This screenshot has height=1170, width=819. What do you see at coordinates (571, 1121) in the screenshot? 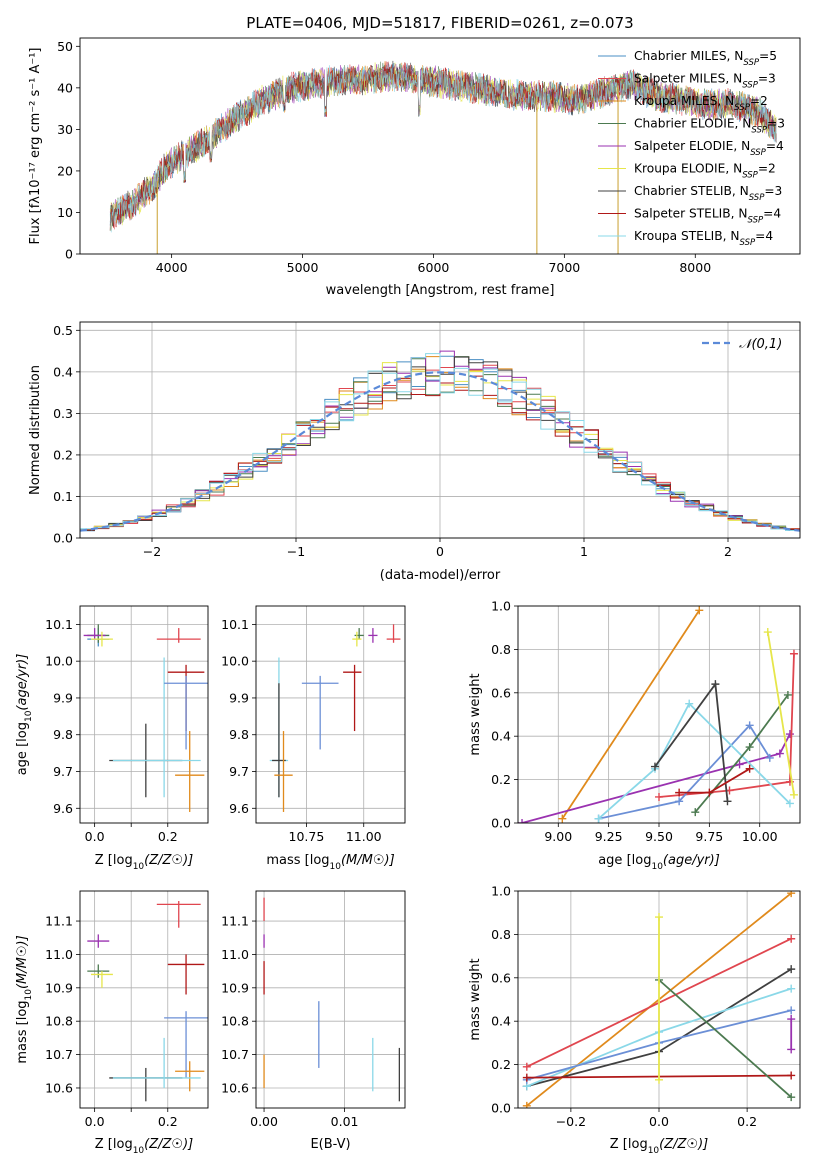
I see `x-tick-label: −0.2` at bounding box center [571, 1121].